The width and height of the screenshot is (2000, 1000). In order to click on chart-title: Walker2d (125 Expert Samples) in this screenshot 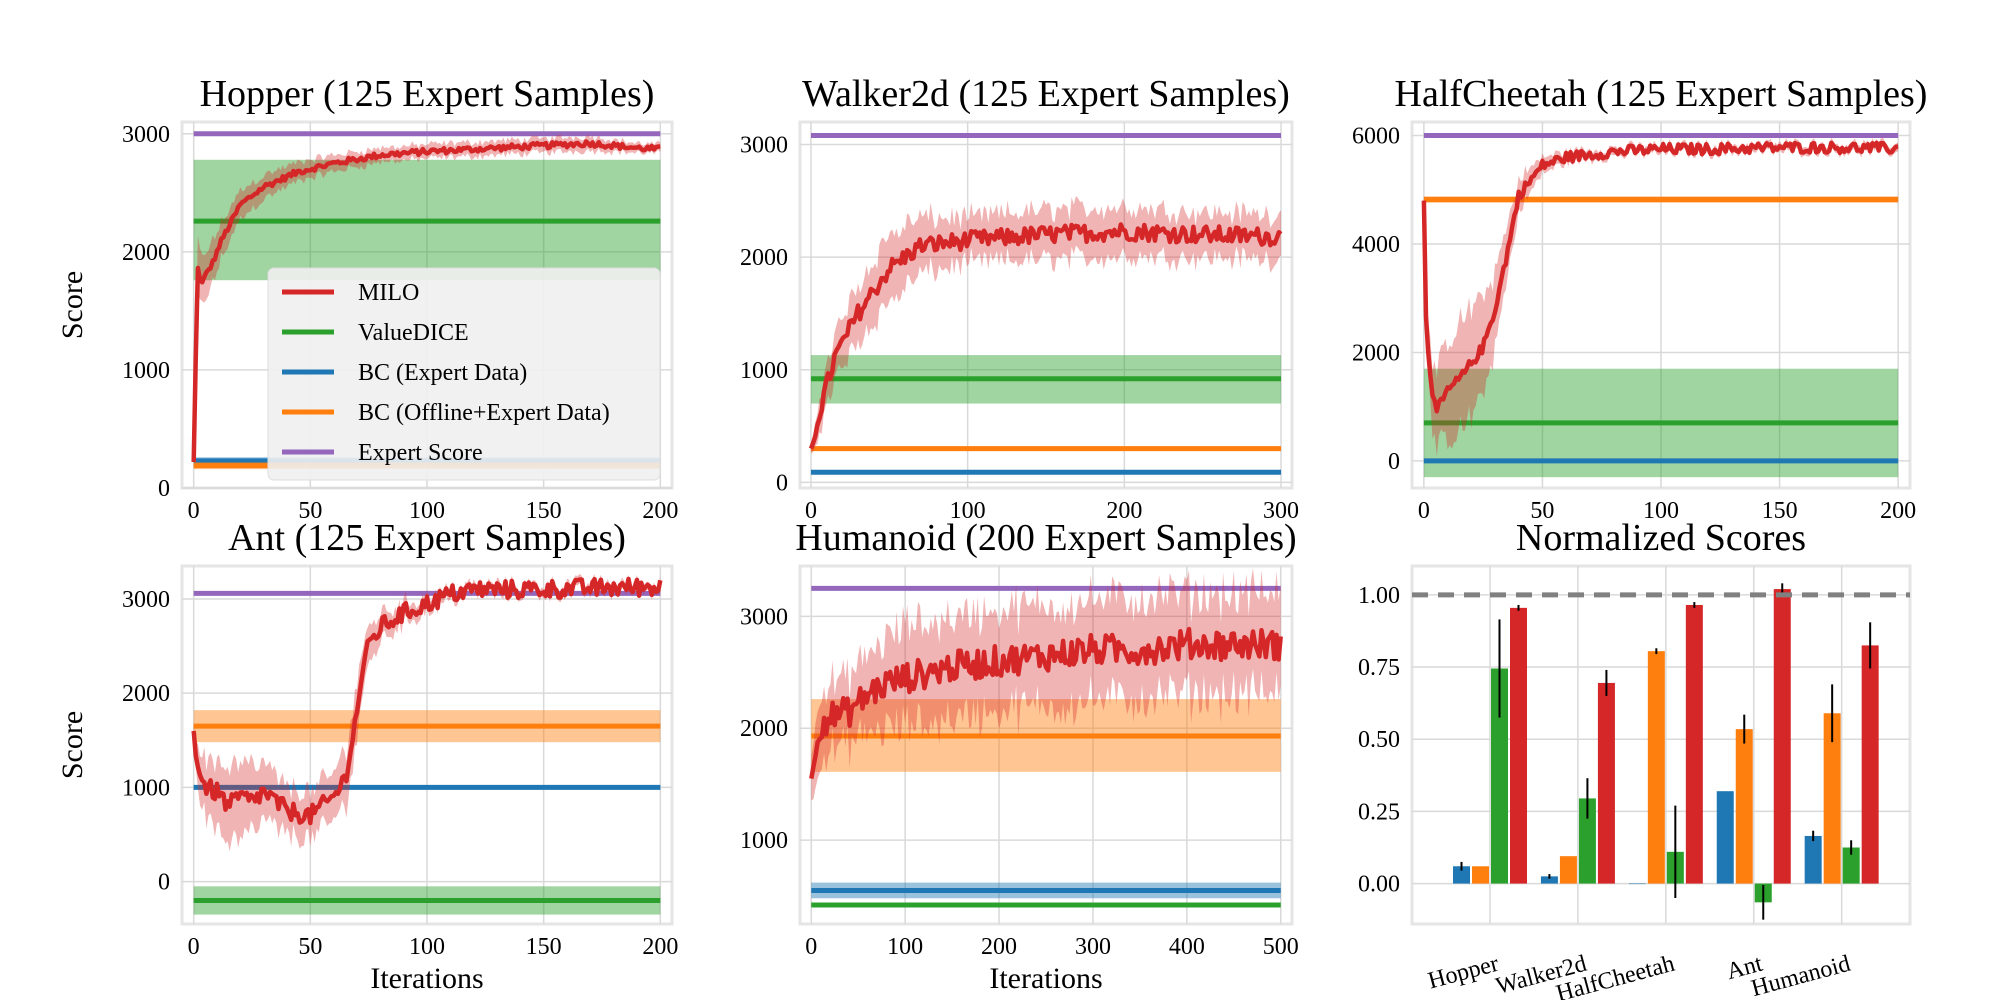, I will do `click(1046, 94)`.